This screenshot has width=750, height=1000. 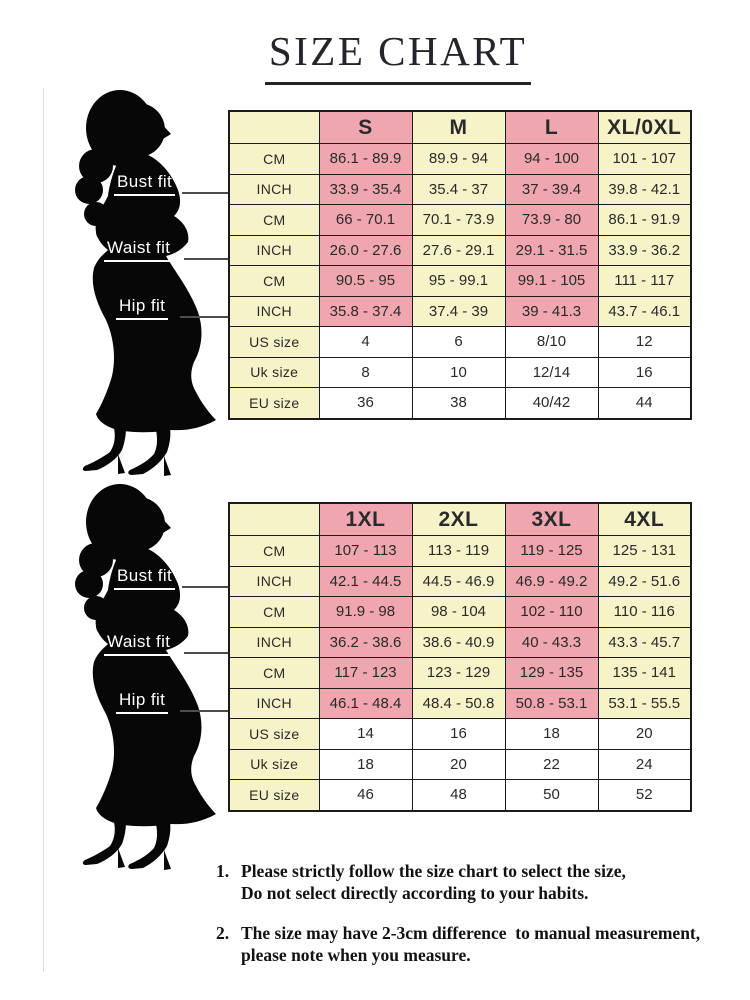 I want to click on row-label-cell: EU size, so click(x=274, y=795).